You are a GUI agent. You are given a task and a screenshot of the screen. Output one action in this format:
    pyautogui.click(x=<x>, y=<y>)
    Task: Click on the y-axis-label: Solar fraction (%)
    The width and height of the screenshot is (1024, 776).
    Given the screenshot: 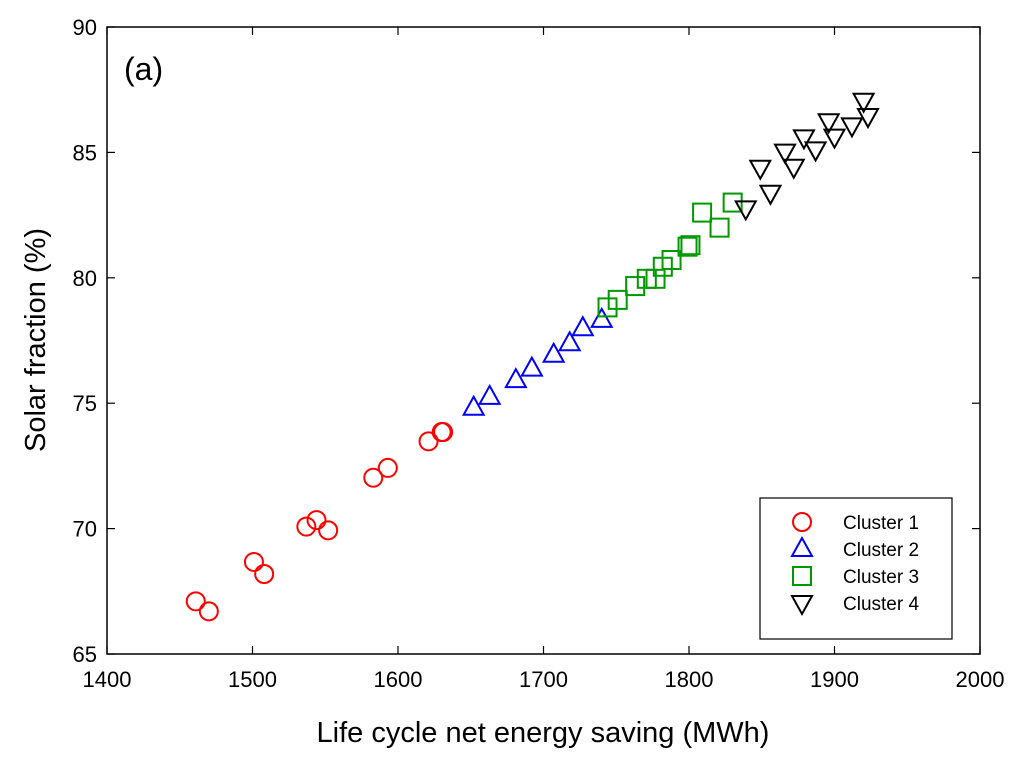 What is the action you would take?
    pyautogui.click(x=36, y=340)
    